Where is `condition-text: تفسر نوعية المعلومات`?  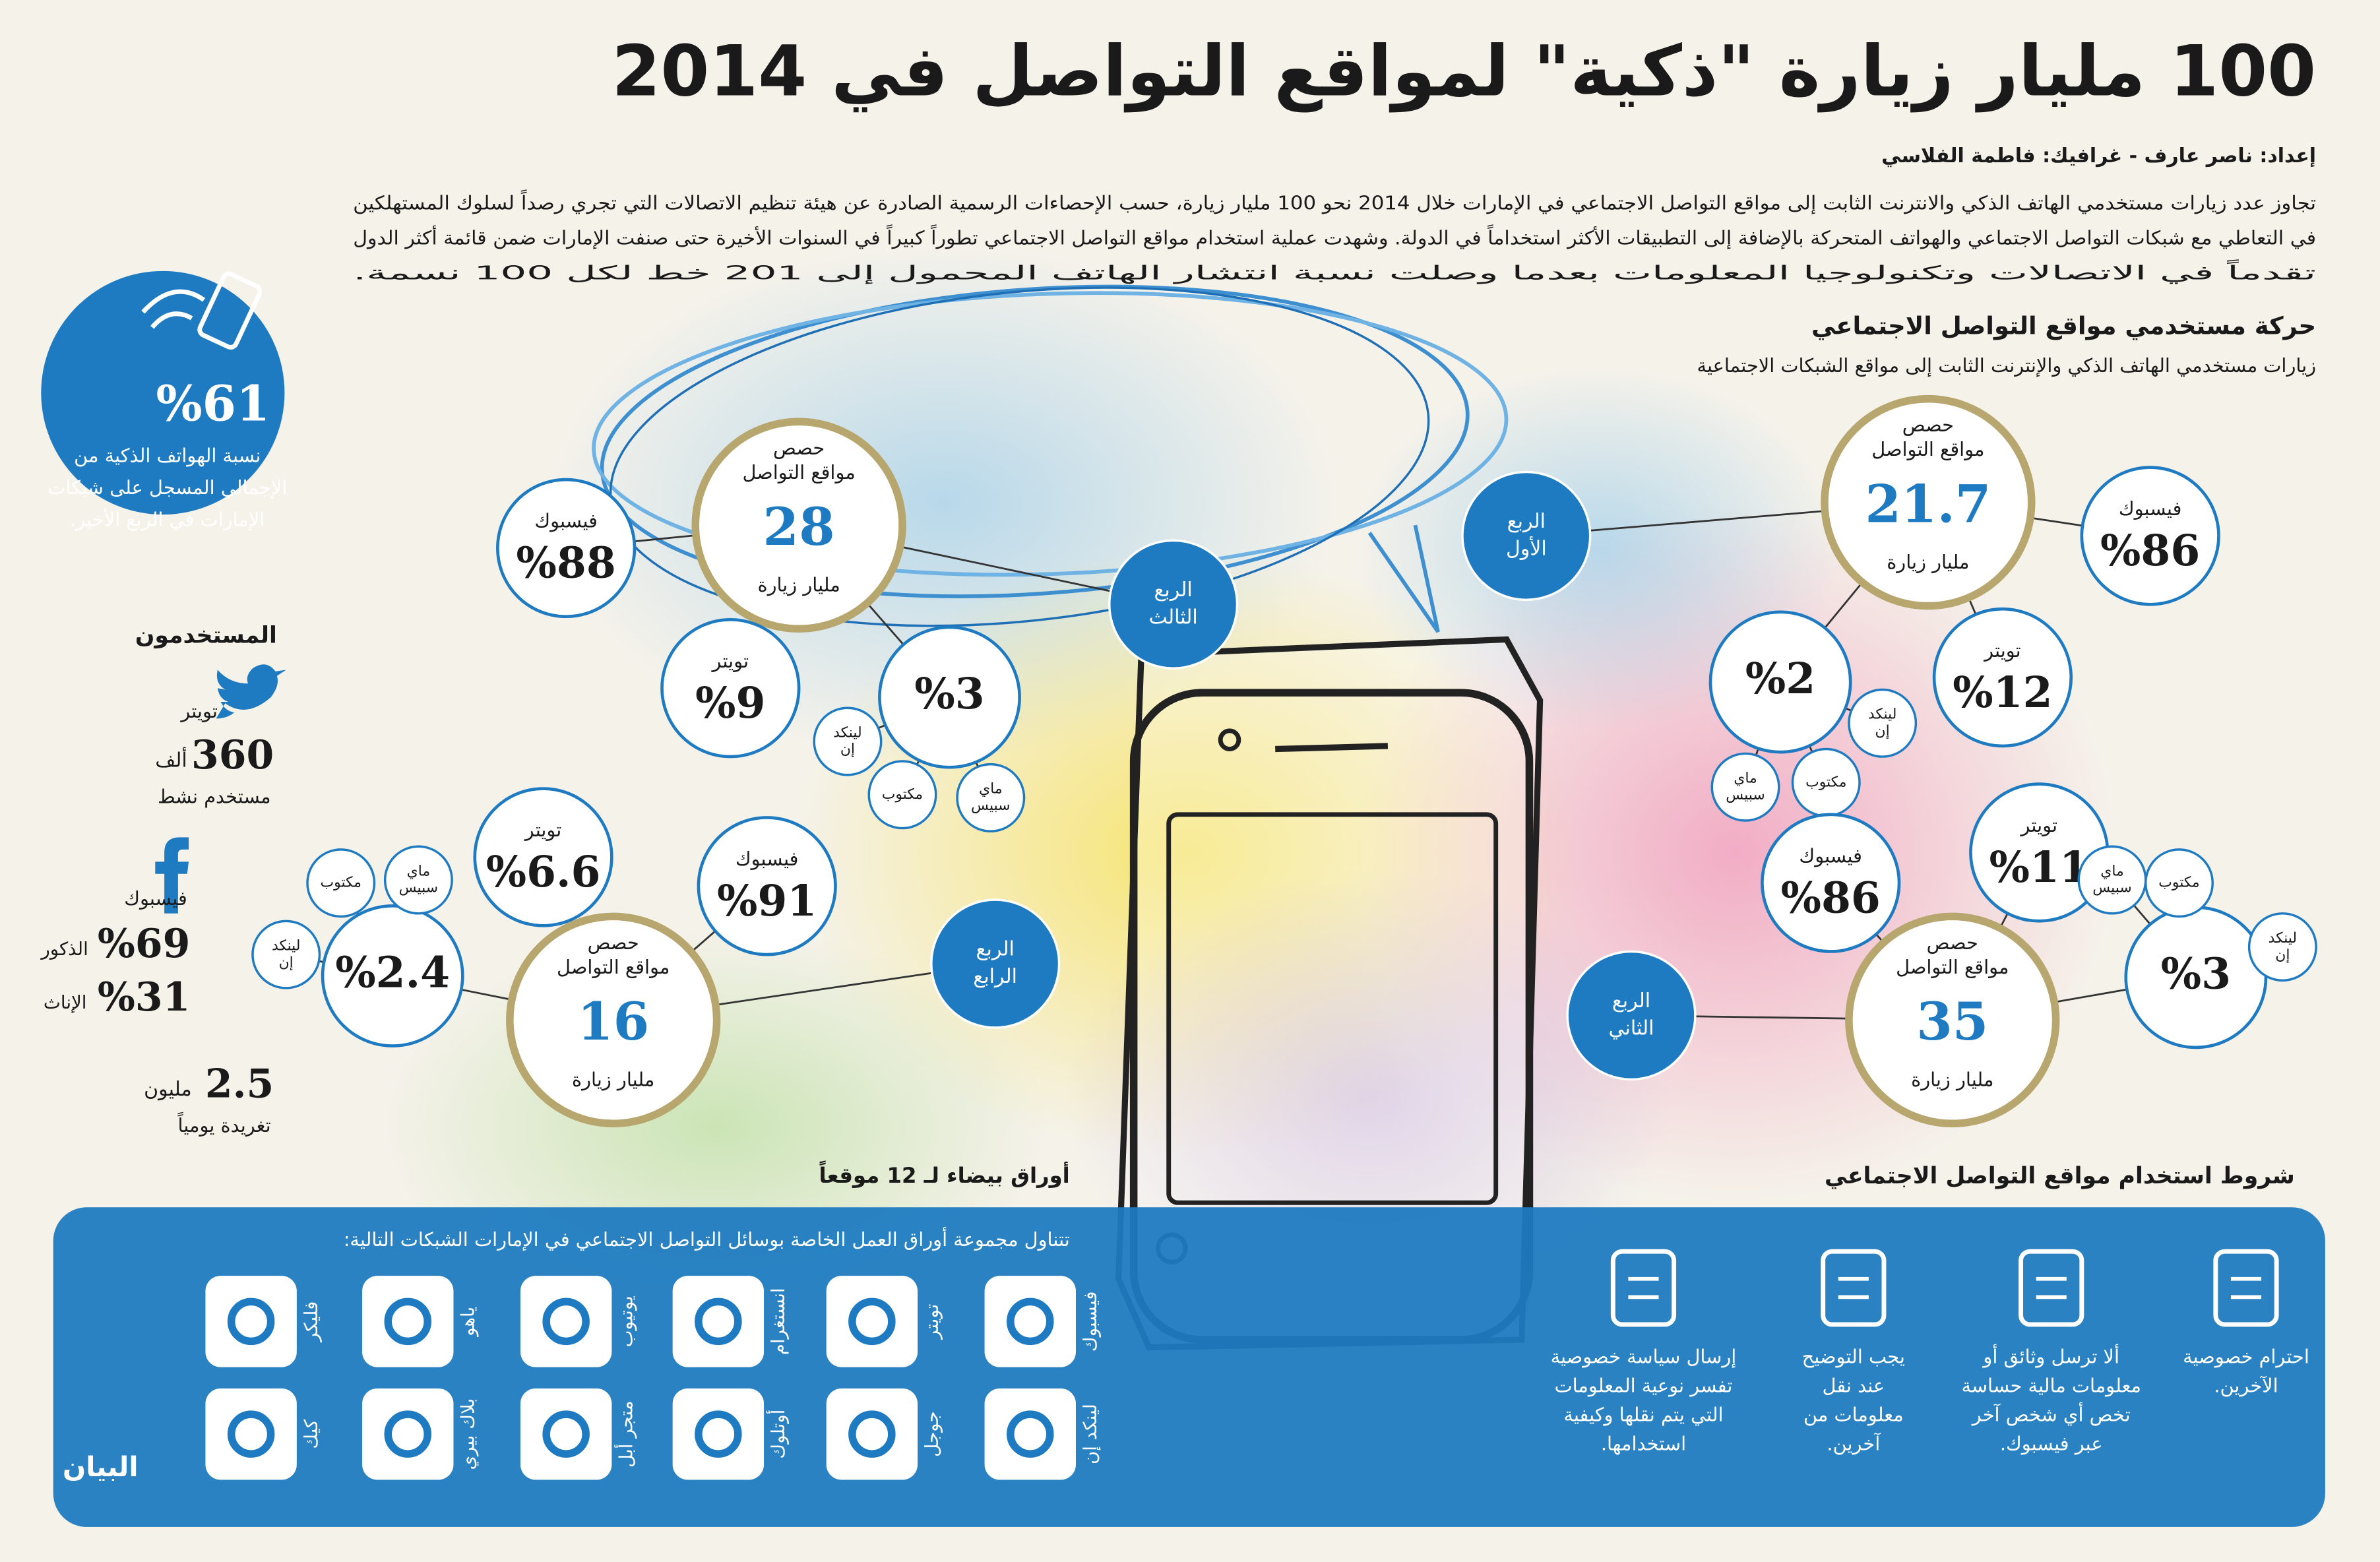
condition-text: تفسر نوعية المعلومات is located at coordinates (1643, 1386).